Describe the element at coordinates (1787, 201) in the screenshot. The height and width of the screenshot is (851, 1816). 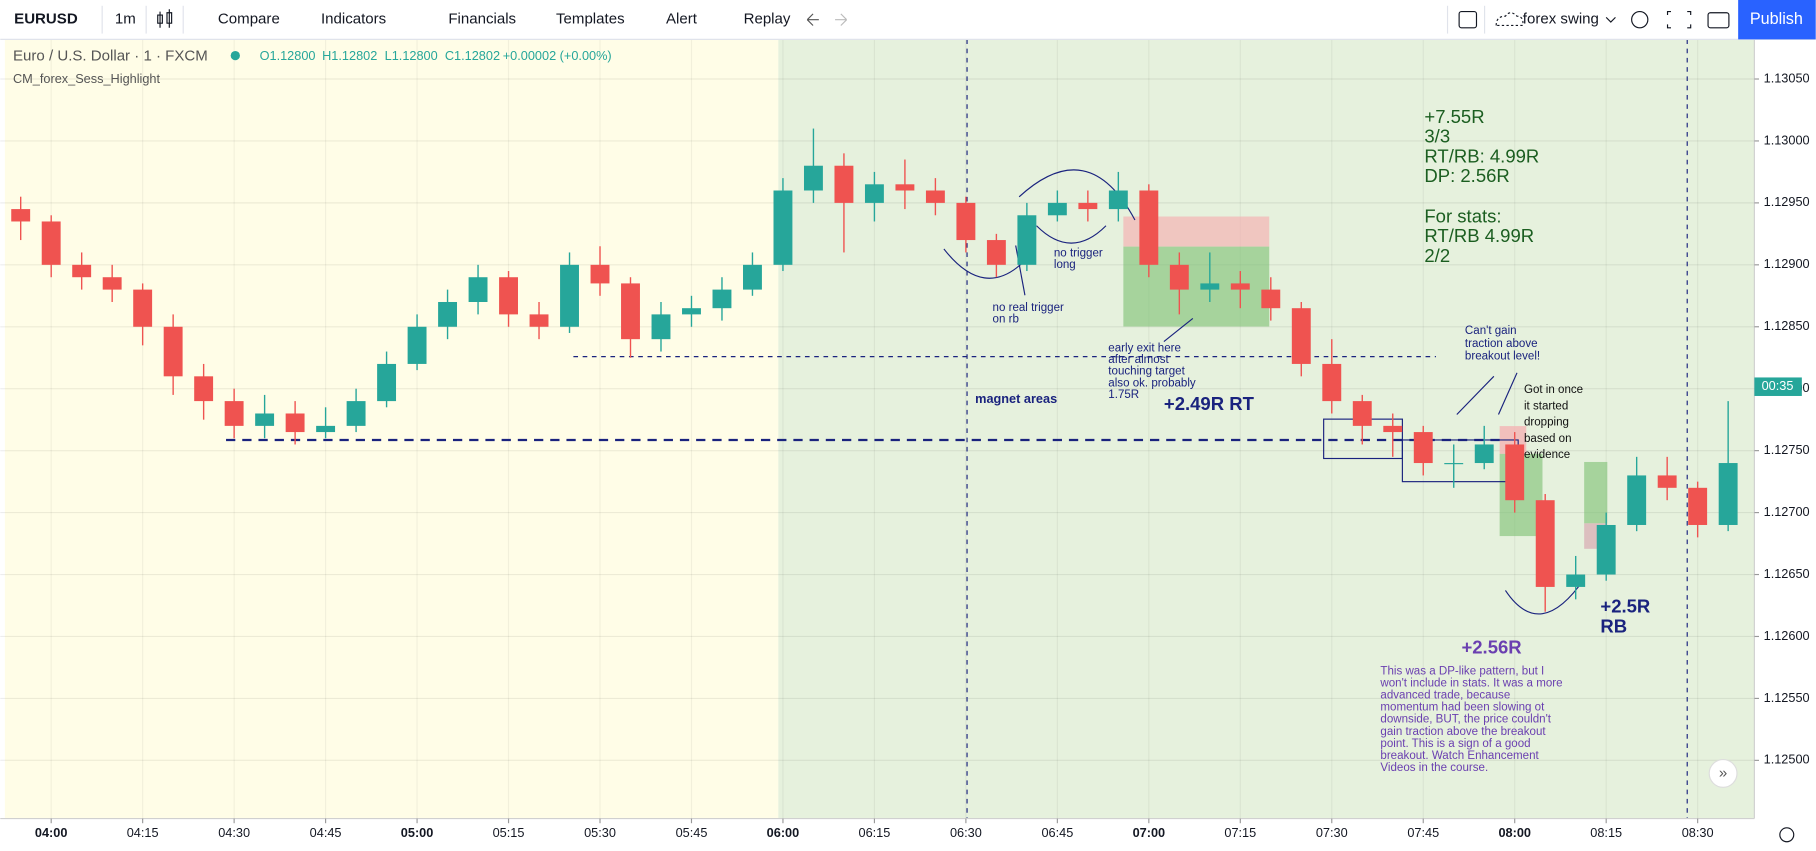
I see `y-tick-label: 1.12950` at that location.